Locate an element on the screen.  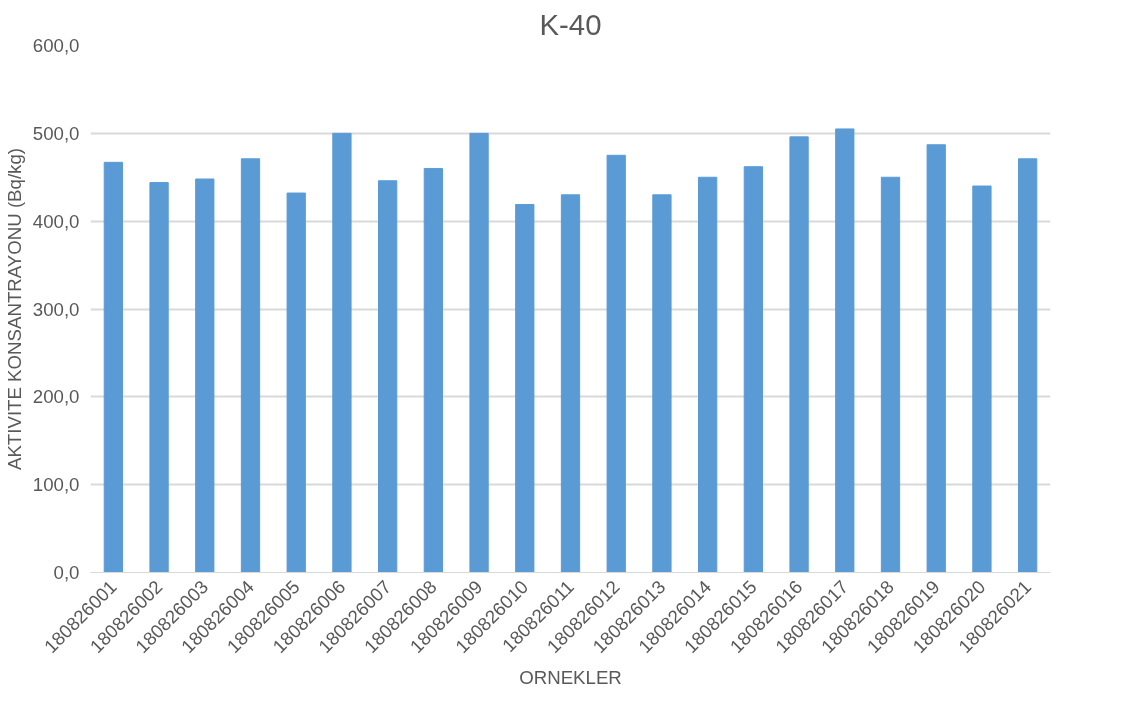
chart-title: K-40 is located at coordinates (570, 24).